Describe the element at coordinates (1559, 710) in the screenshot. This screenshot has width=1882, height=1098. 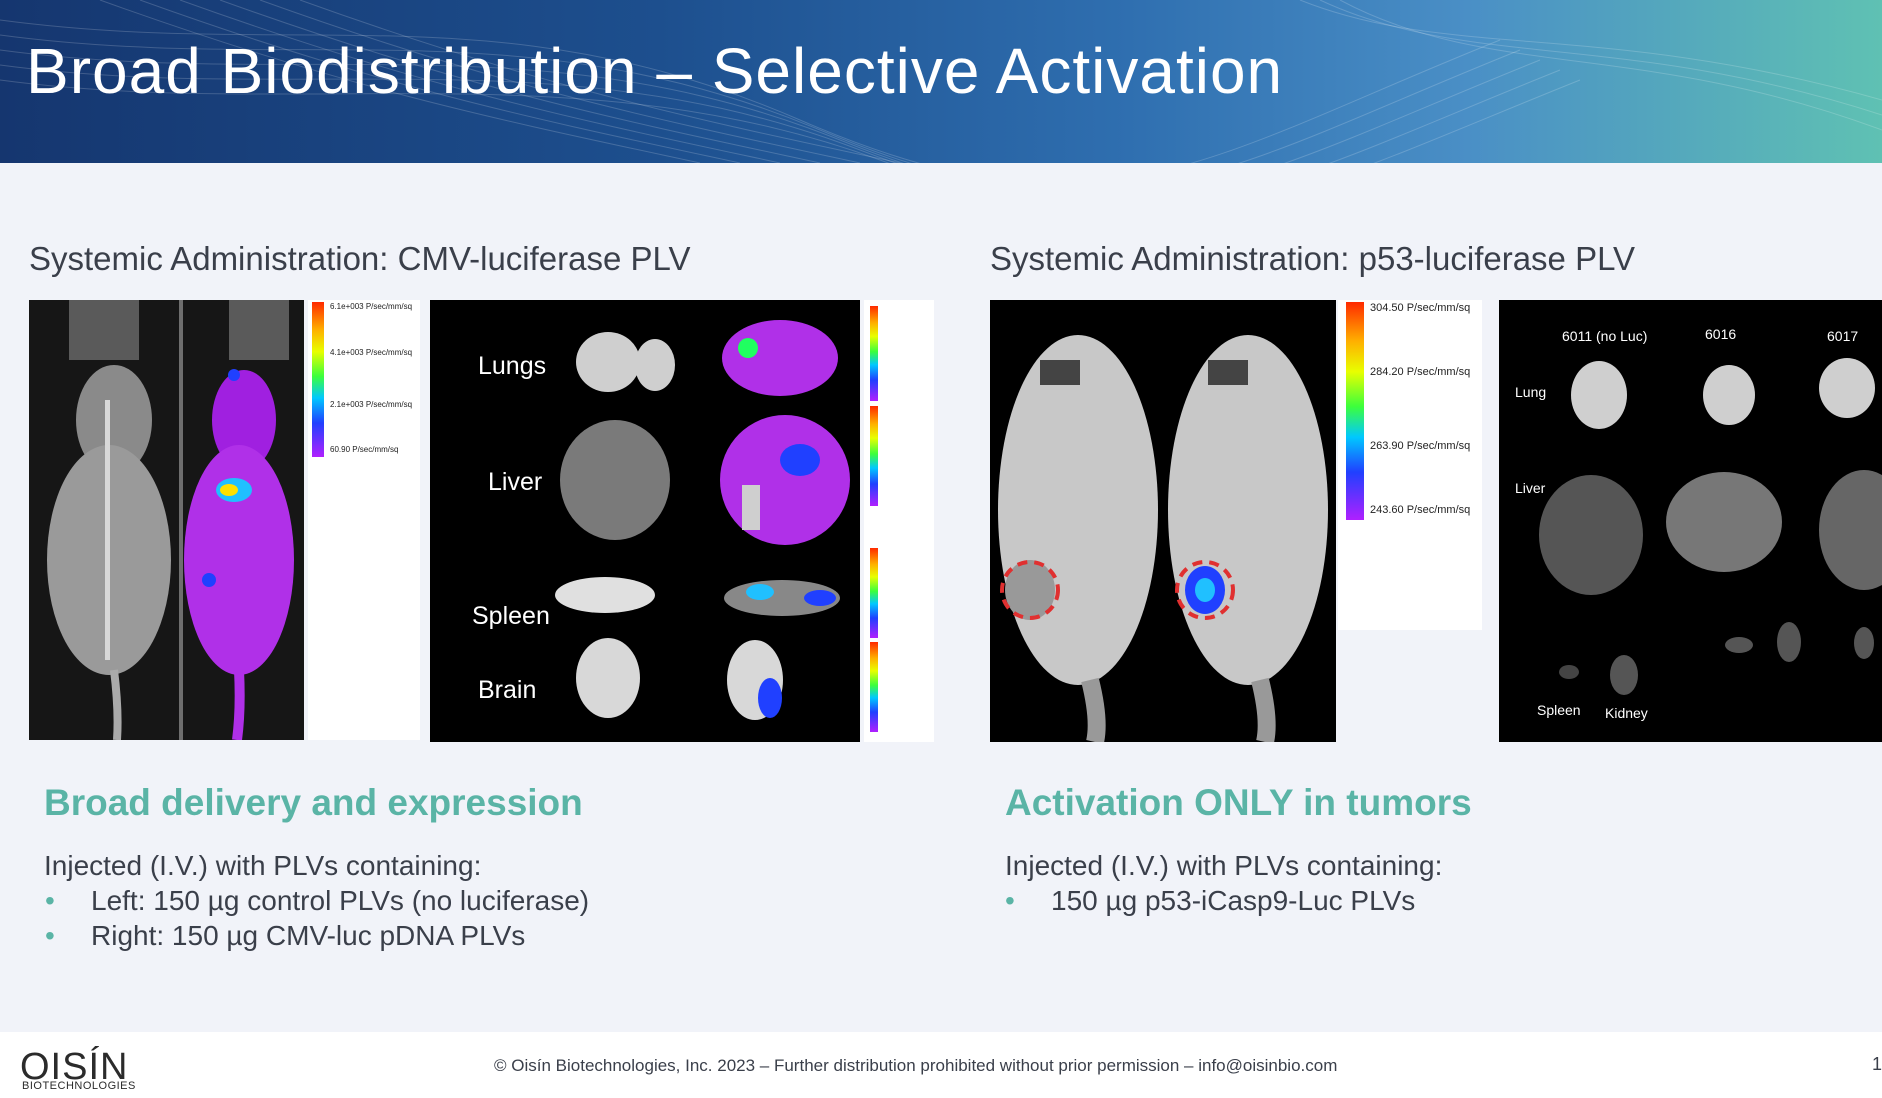
I see `organ-label-spleen-right: Spleen` at that location.